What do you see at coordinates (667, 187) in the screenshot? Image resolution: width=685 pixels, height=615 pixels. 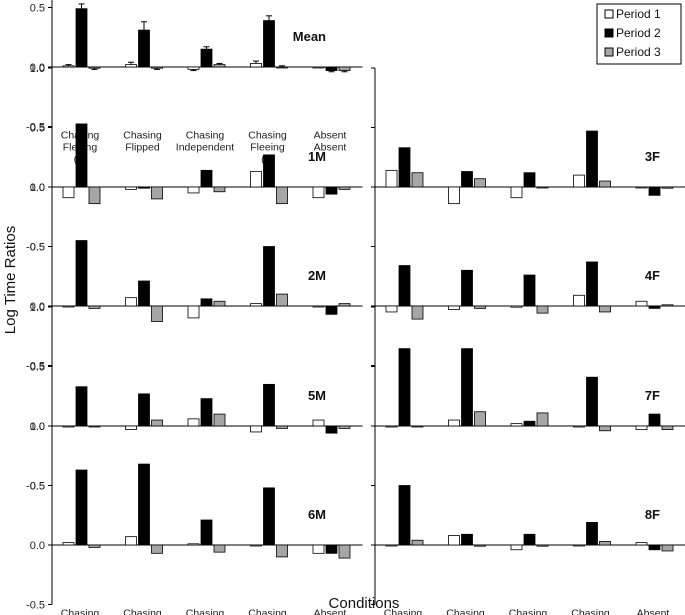 I see `bar-3f-p3-c5` at bounding box center [667, 187].